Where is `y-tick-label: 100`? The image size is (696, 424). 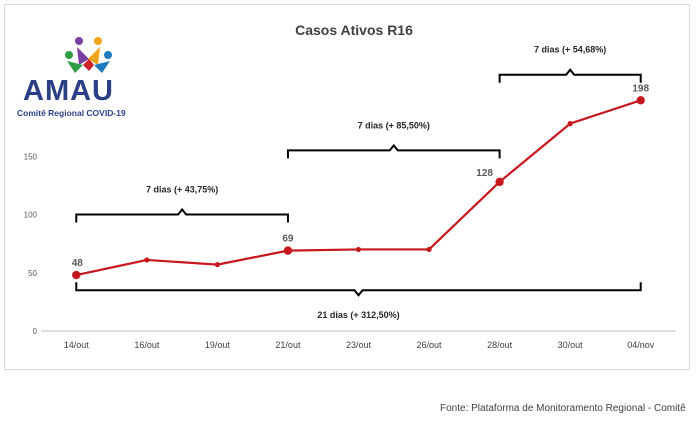 y-tick-label: 100 is located at coordinates (31, 215).